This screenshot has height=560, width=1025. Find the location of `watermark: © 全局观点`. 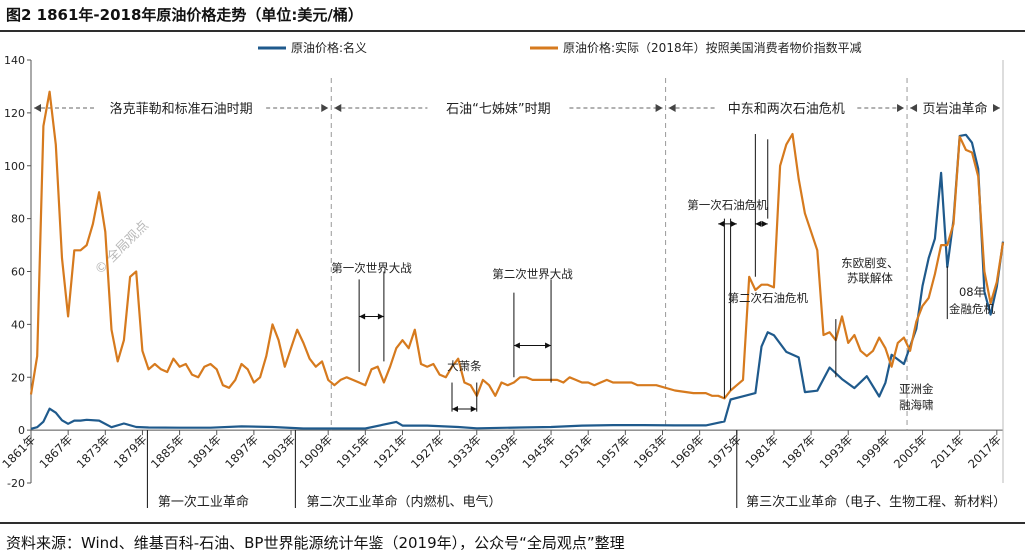

watermark: © 全局观点 is located at coordinates (122, 248).